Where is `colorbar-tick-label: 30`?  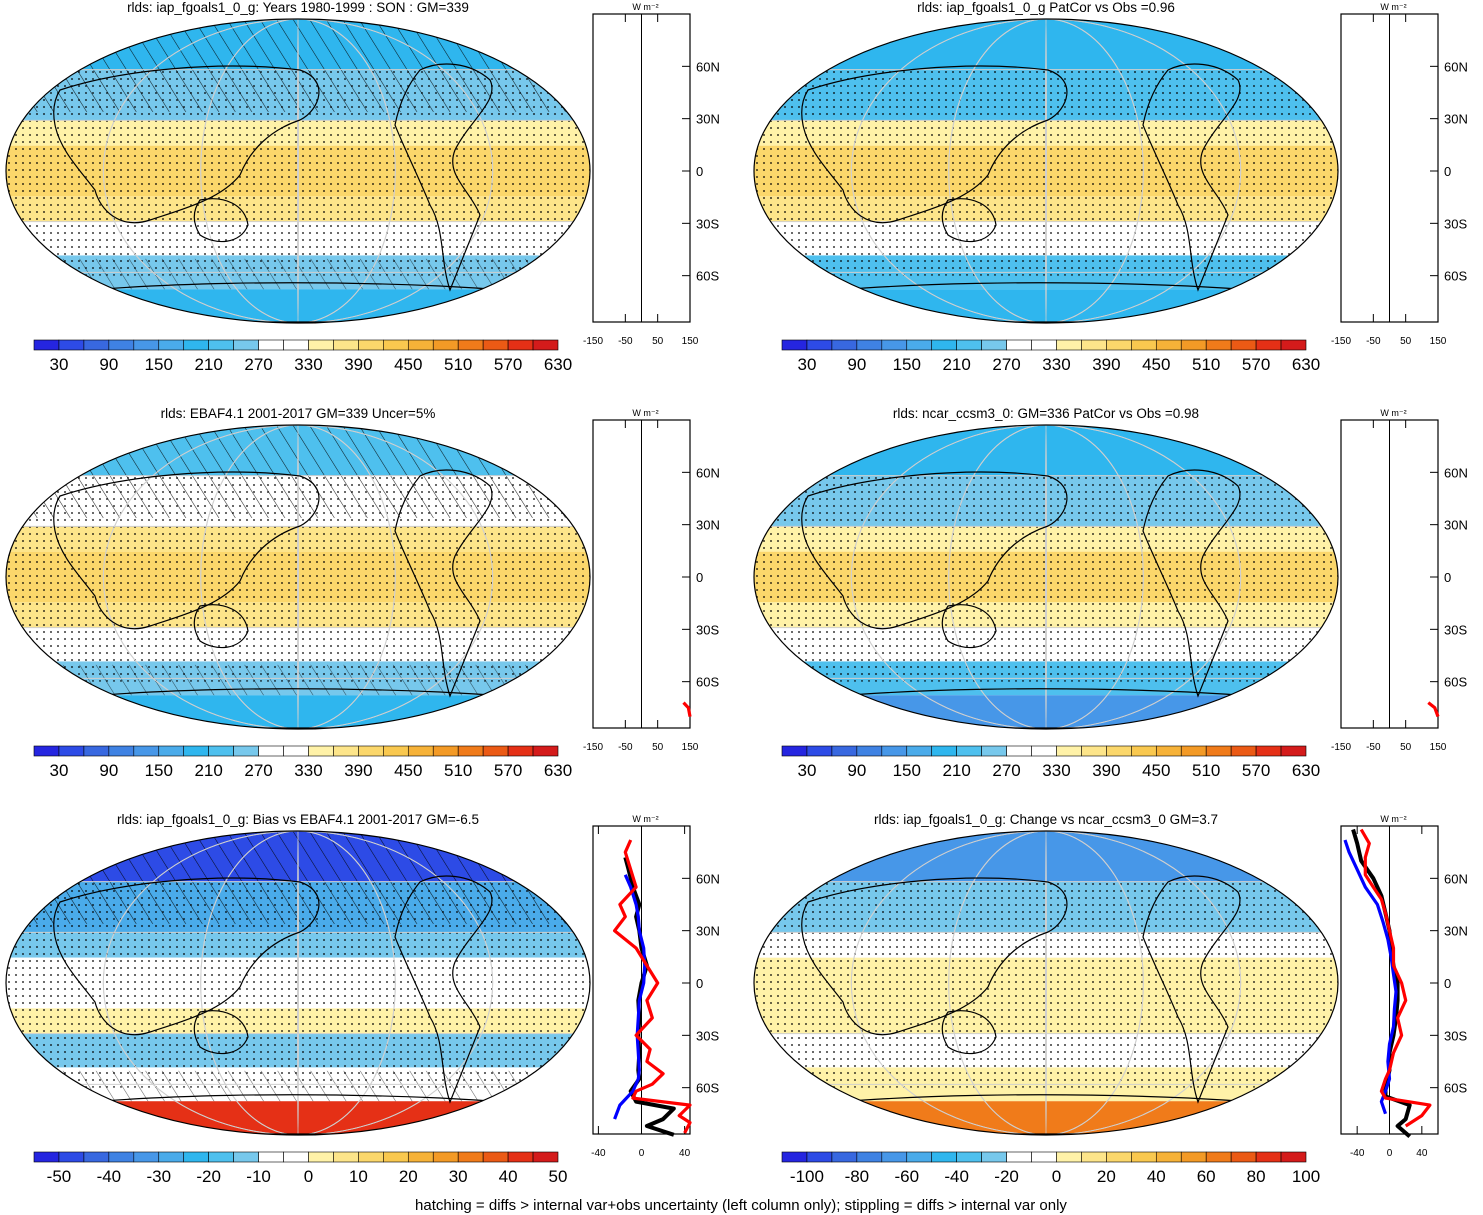
colorbar-tick-label: 30 is located at coordinates (806, 364).